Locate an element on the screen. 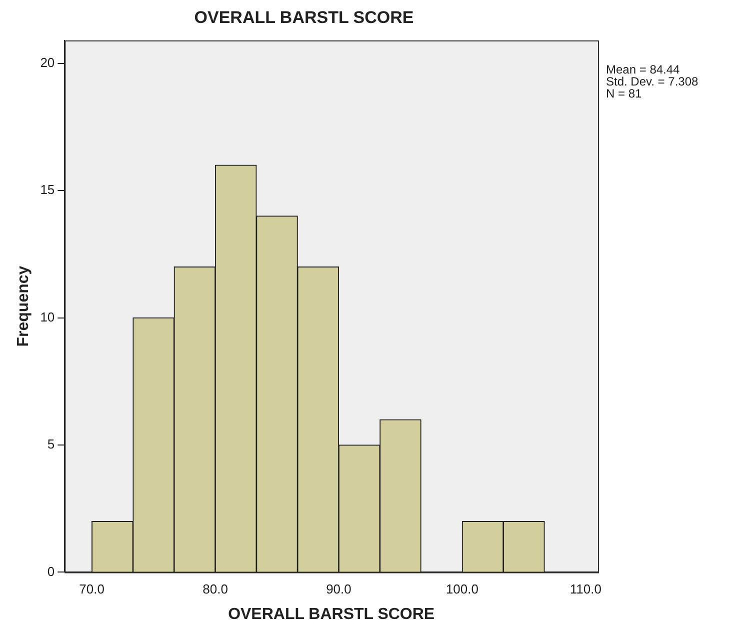 The height and width of the screenshot is (638, 738). x-tick-label: 100.0 is located at coordinates (462, 589).